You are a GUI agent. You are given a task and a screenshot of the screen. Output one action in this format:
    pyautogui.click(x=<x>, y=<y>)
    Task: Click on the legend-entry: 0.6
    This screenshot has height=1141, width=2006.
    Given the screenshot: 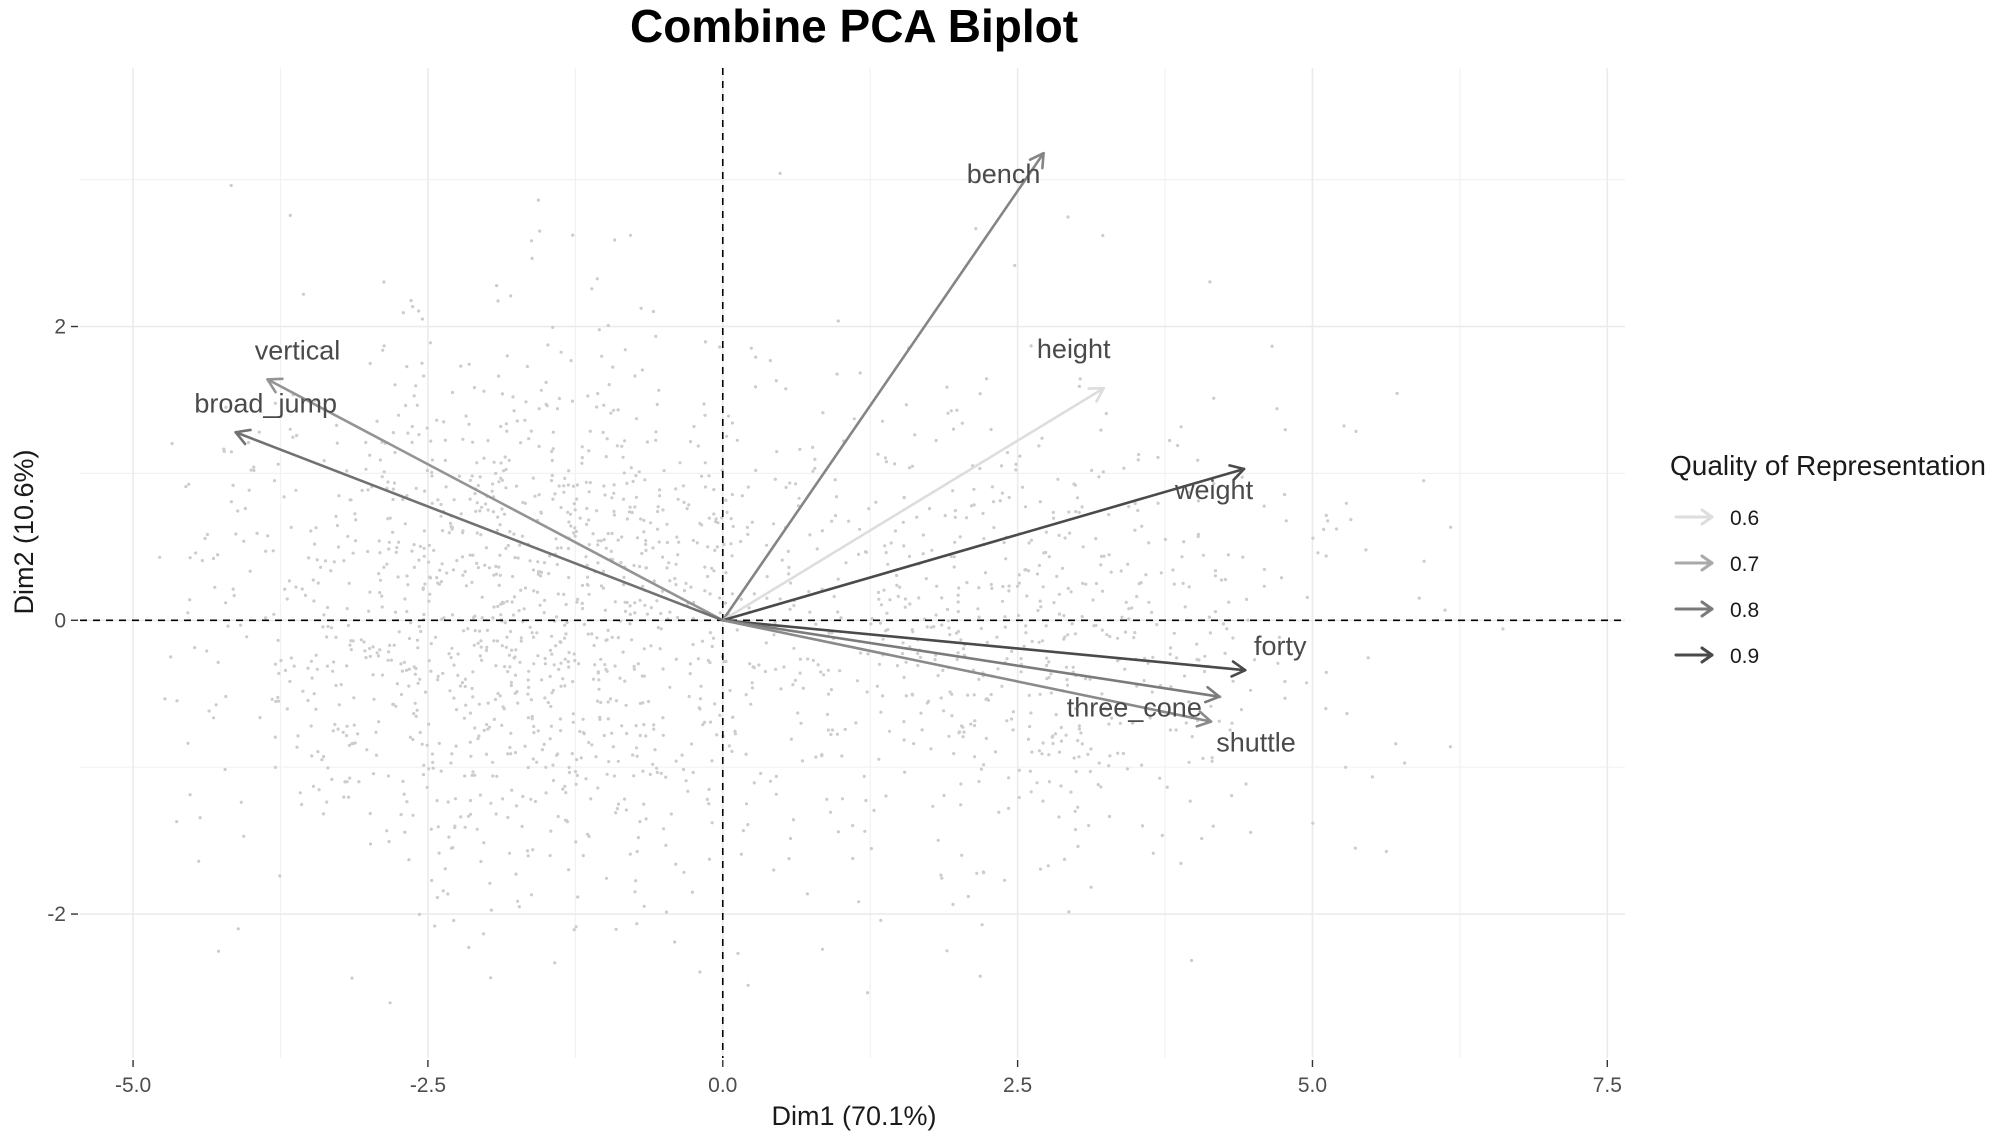 What is the action you would take?
    pyautogui.click(x=1716, y=518)
    